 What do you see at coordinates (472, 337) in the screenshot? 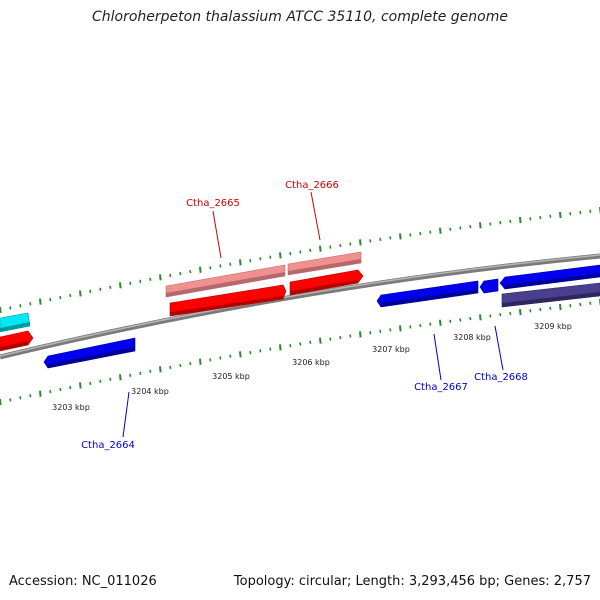
I see `scale-label: 3208 kbp` at bounding box center [472, 337].